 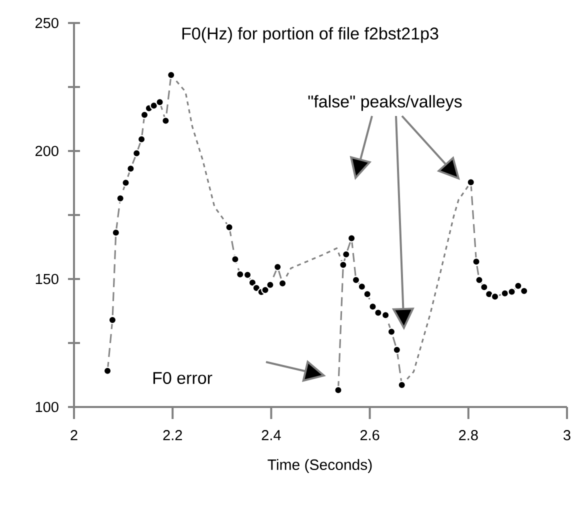 I want to click on chart-title: F0(Hz) for portion of file f2bst21p3, so click(x=310, y=35).